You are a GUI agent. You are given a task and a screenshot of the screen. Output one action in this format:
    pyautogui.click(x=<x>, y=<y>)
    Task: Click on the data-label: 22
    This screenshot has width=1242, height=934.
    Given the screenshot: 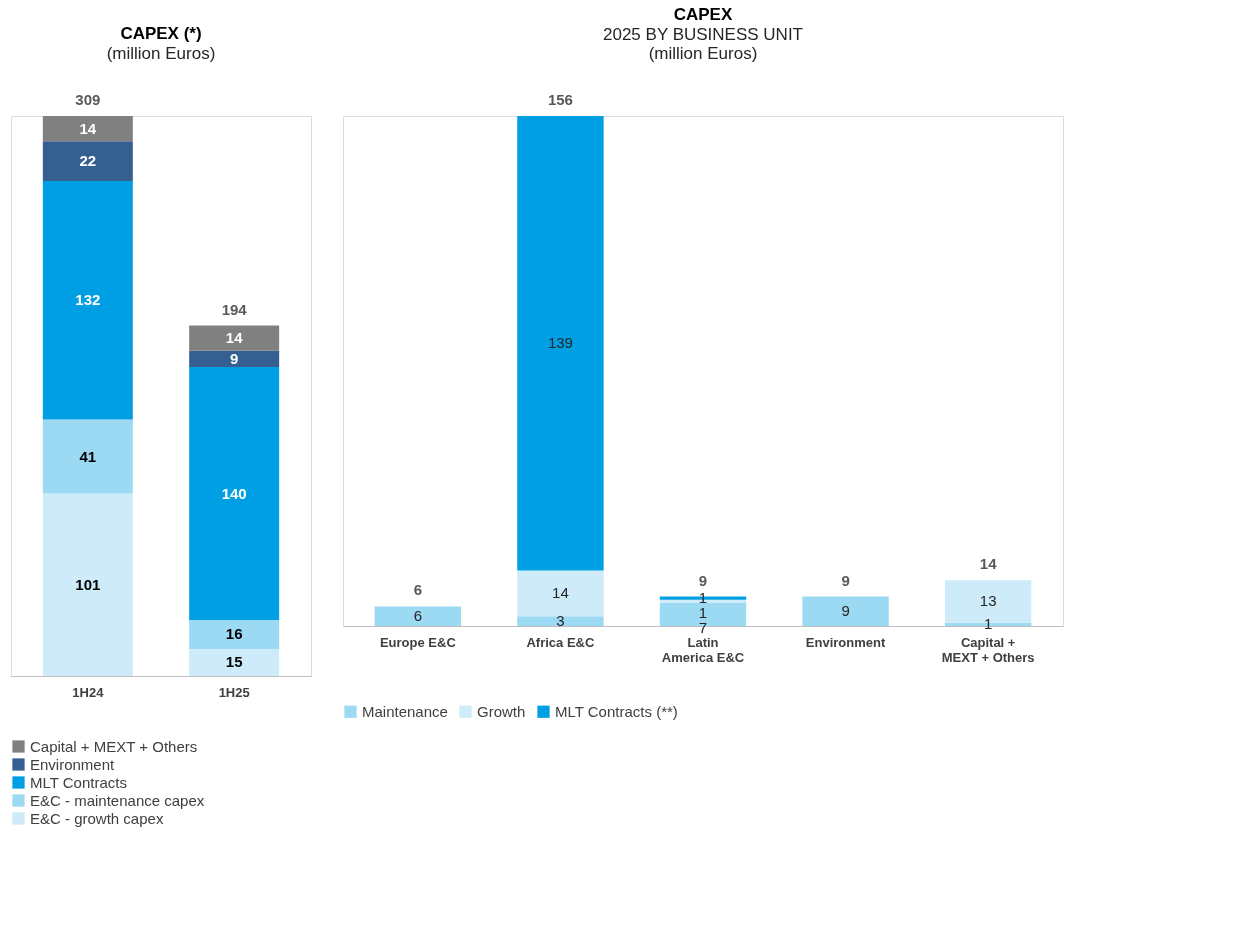 What is the action you would take?
    pyautogui.click(x=88, y=161)
    